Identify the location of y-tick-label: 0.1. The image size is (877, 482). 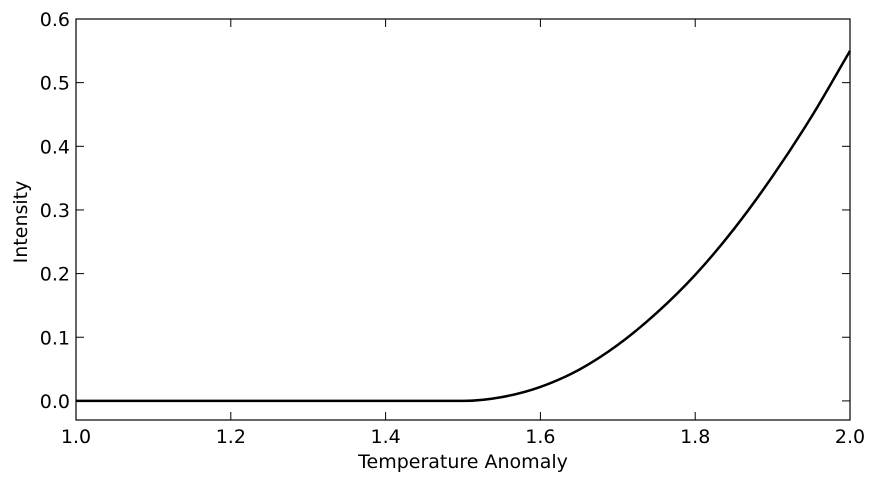
(55, 338).